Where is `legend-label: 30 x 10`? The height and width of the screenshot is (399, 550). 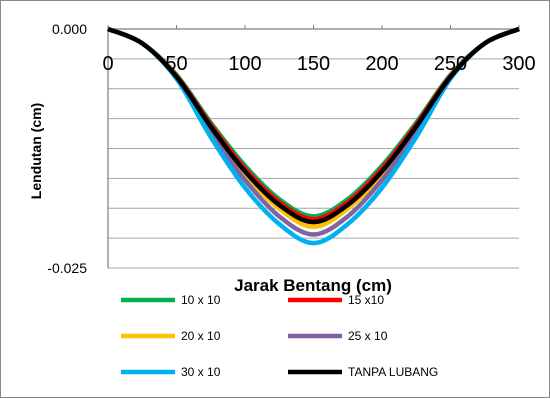 legend-label: 30 x 10 is located at coordinates (201, 372).